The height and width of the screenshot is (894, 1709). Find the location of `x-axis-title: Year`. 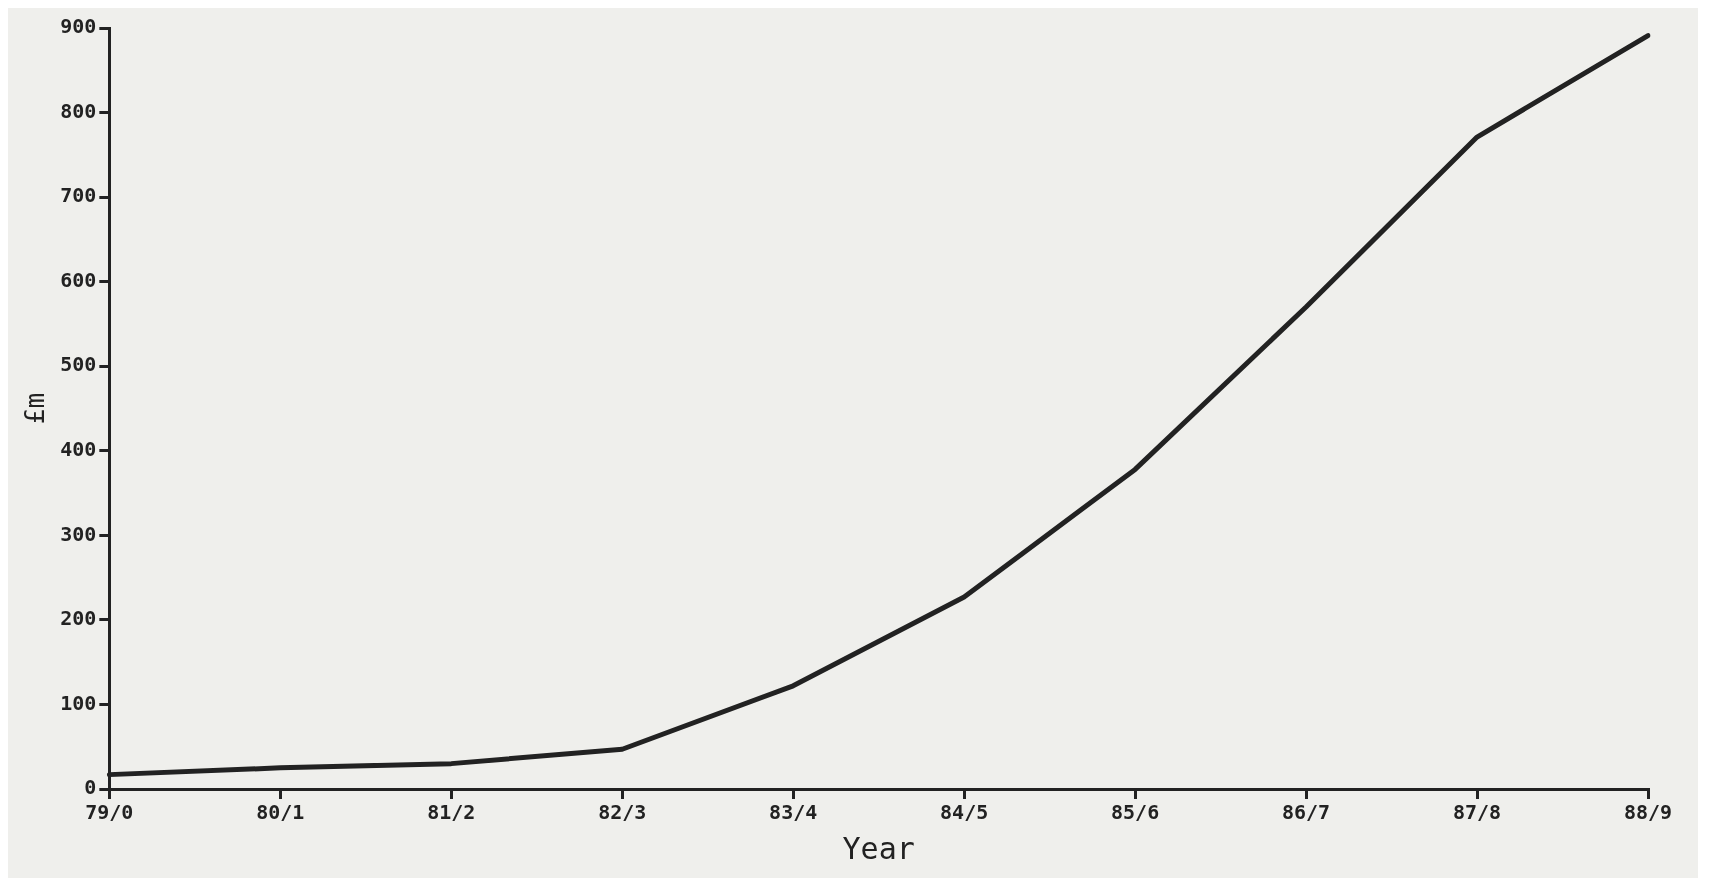

x-axis-title: Year is located at coordinates (878, 848).